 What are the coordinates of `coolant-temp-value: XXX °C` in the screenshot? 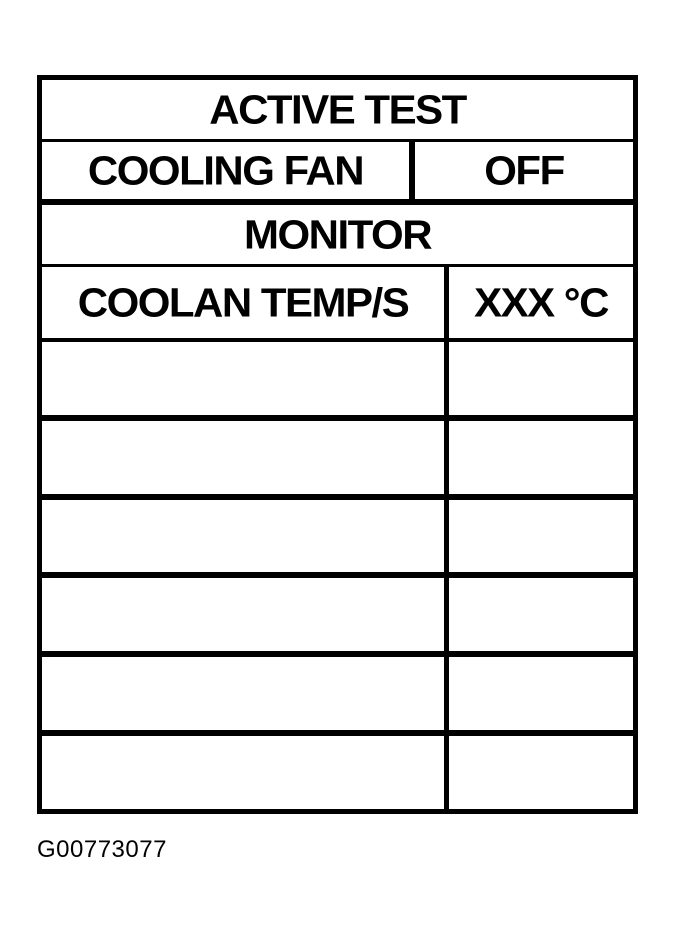 It's located at (541, 302).